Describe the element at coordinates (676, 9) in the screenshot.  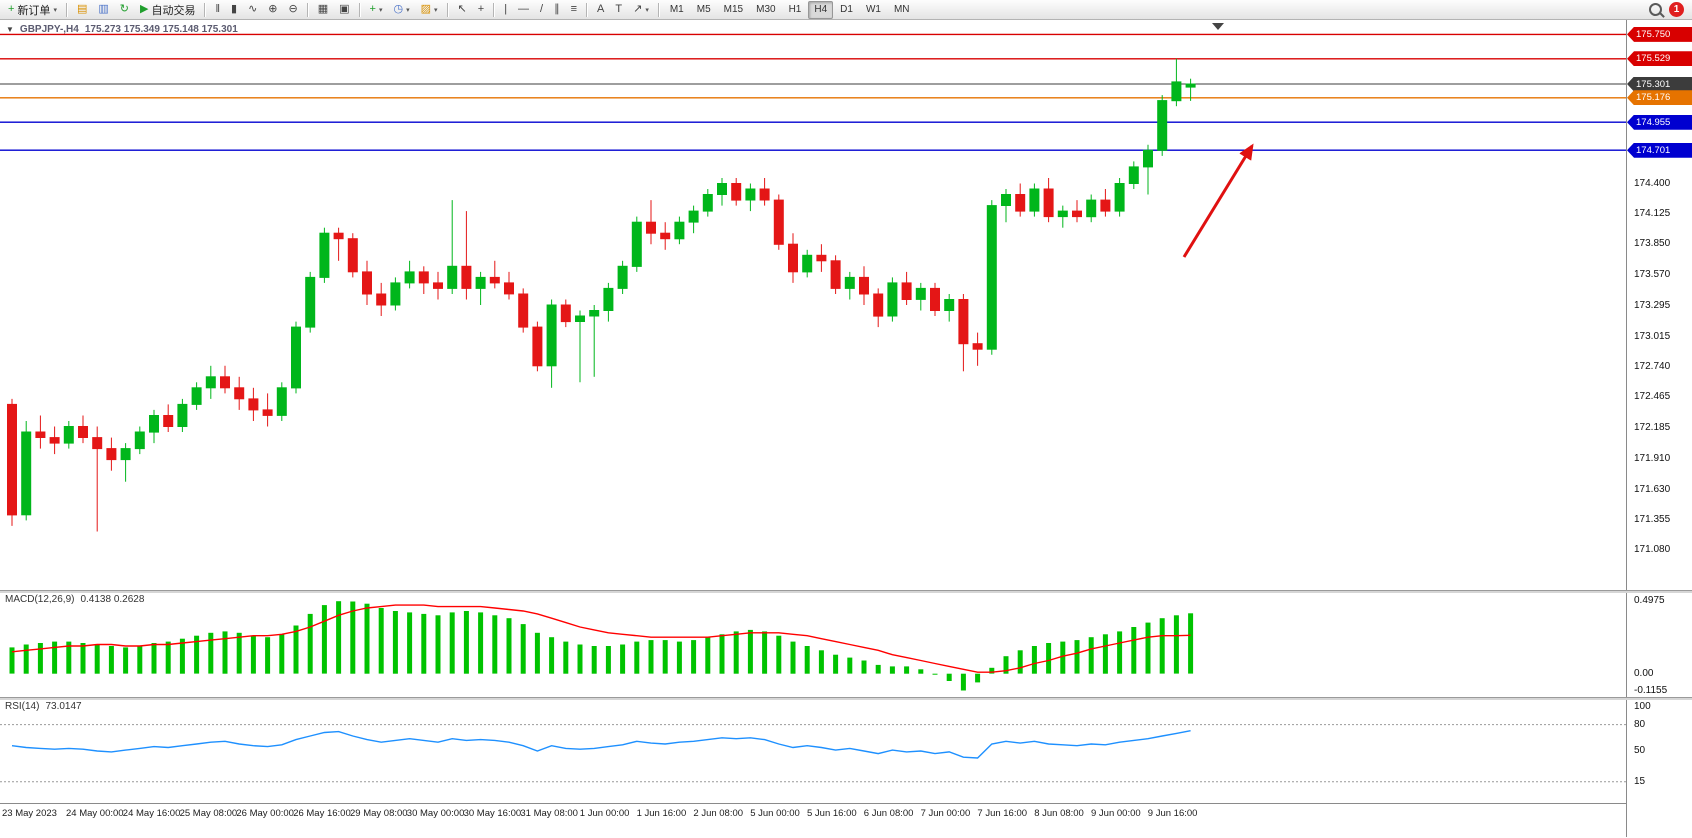
I see `timeframe-m1-button: M1` at that location.